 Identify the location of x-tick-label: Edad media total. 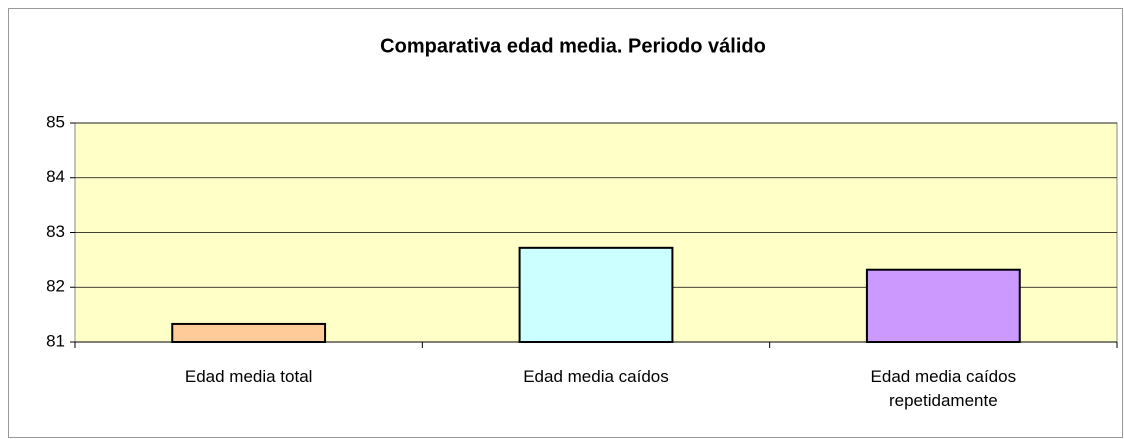
(248, 376).